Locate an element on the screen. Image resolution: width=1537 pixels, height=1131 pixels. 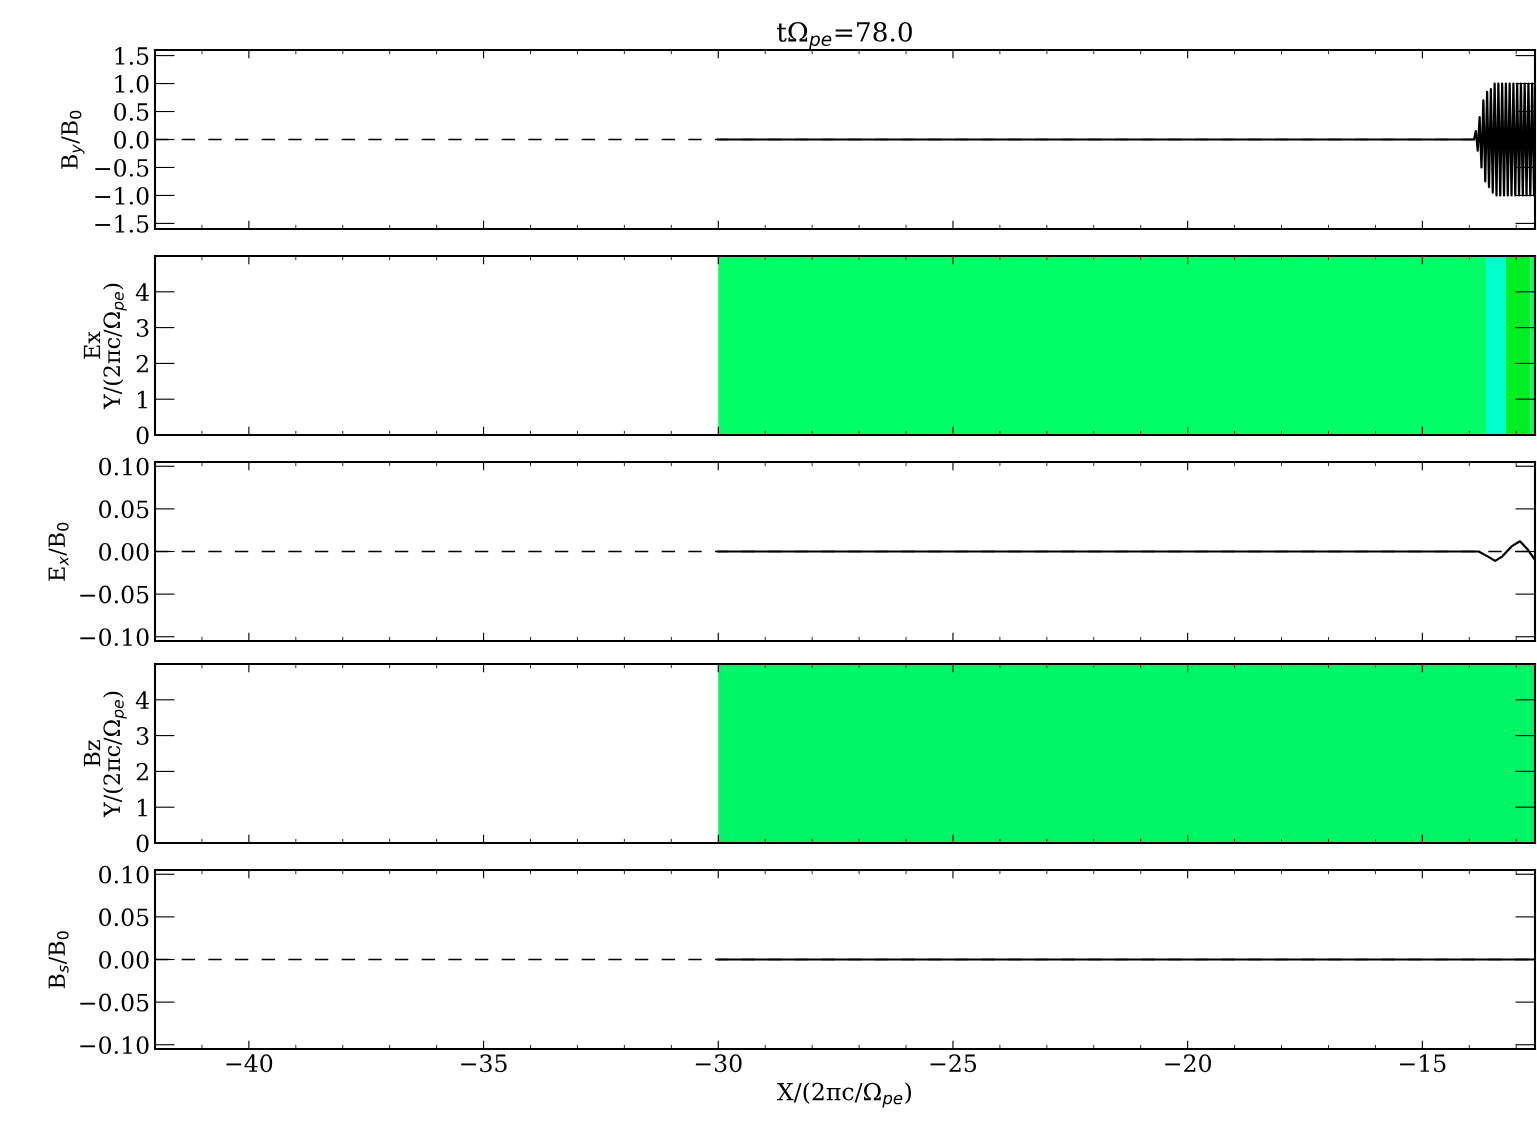
y-tick-label: 0.5 is located at coordinates (131, 111).